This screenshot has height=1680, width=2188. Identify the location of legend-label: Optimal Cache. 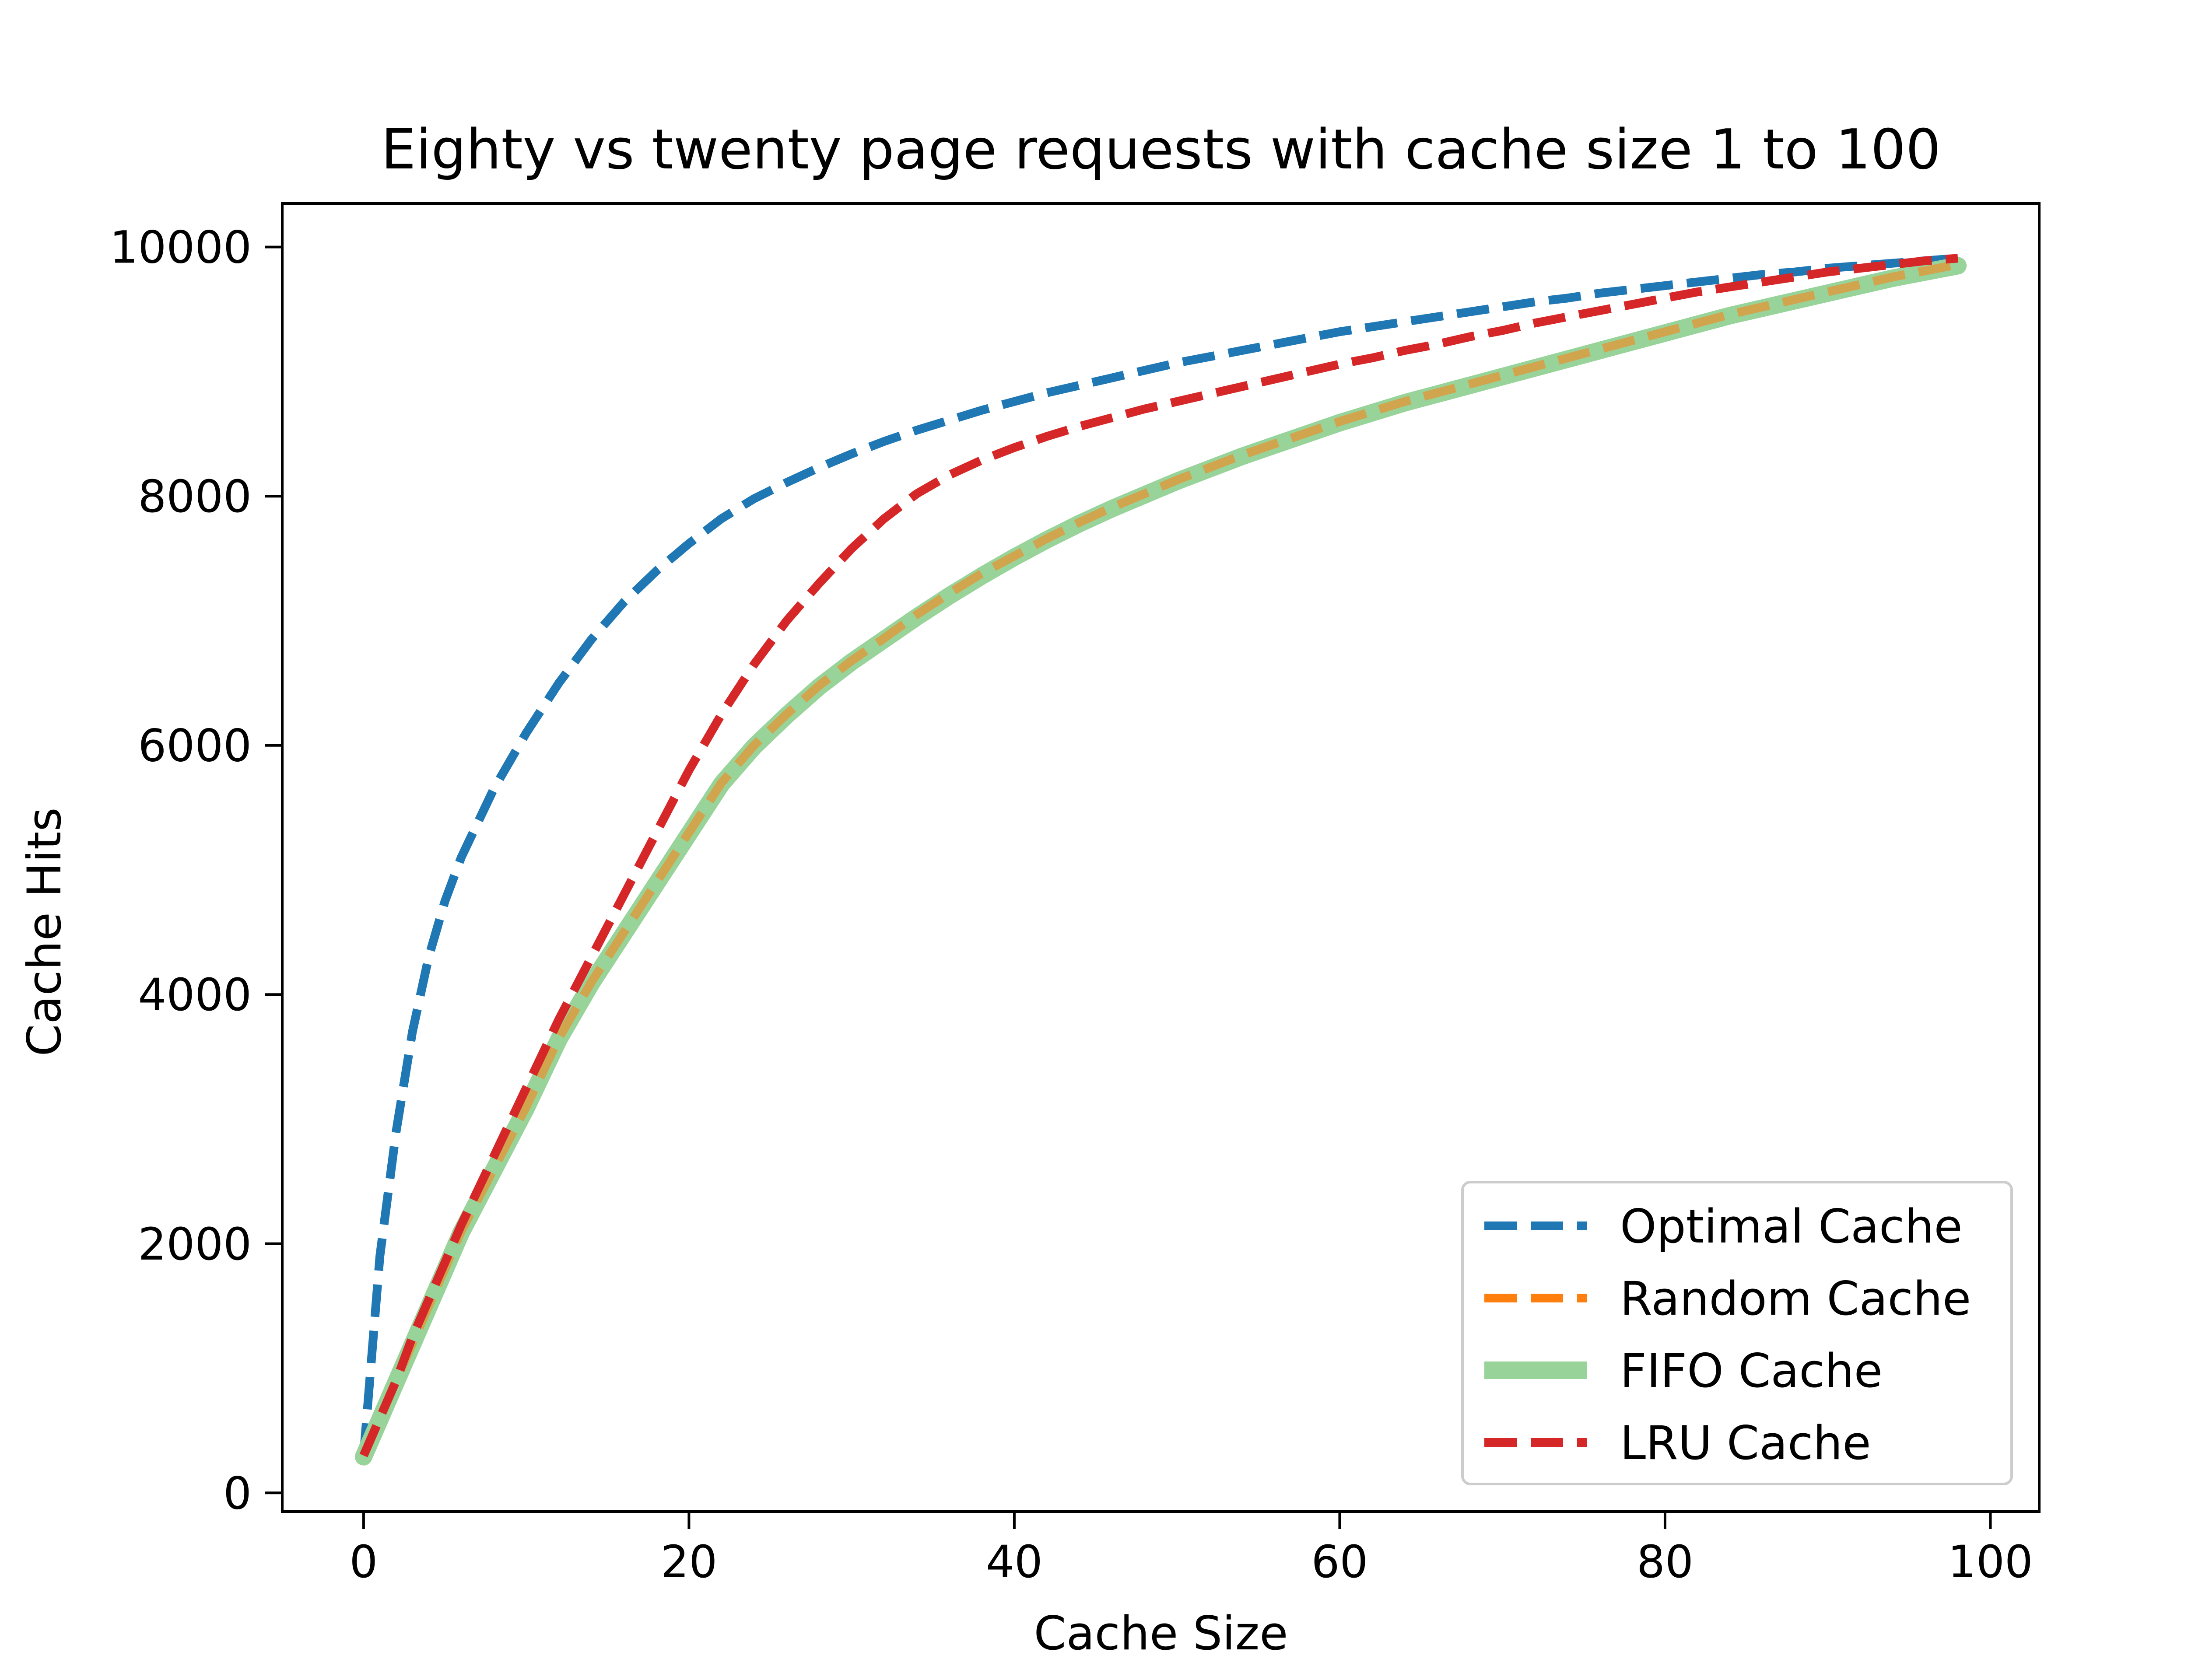
(1791, 1226).